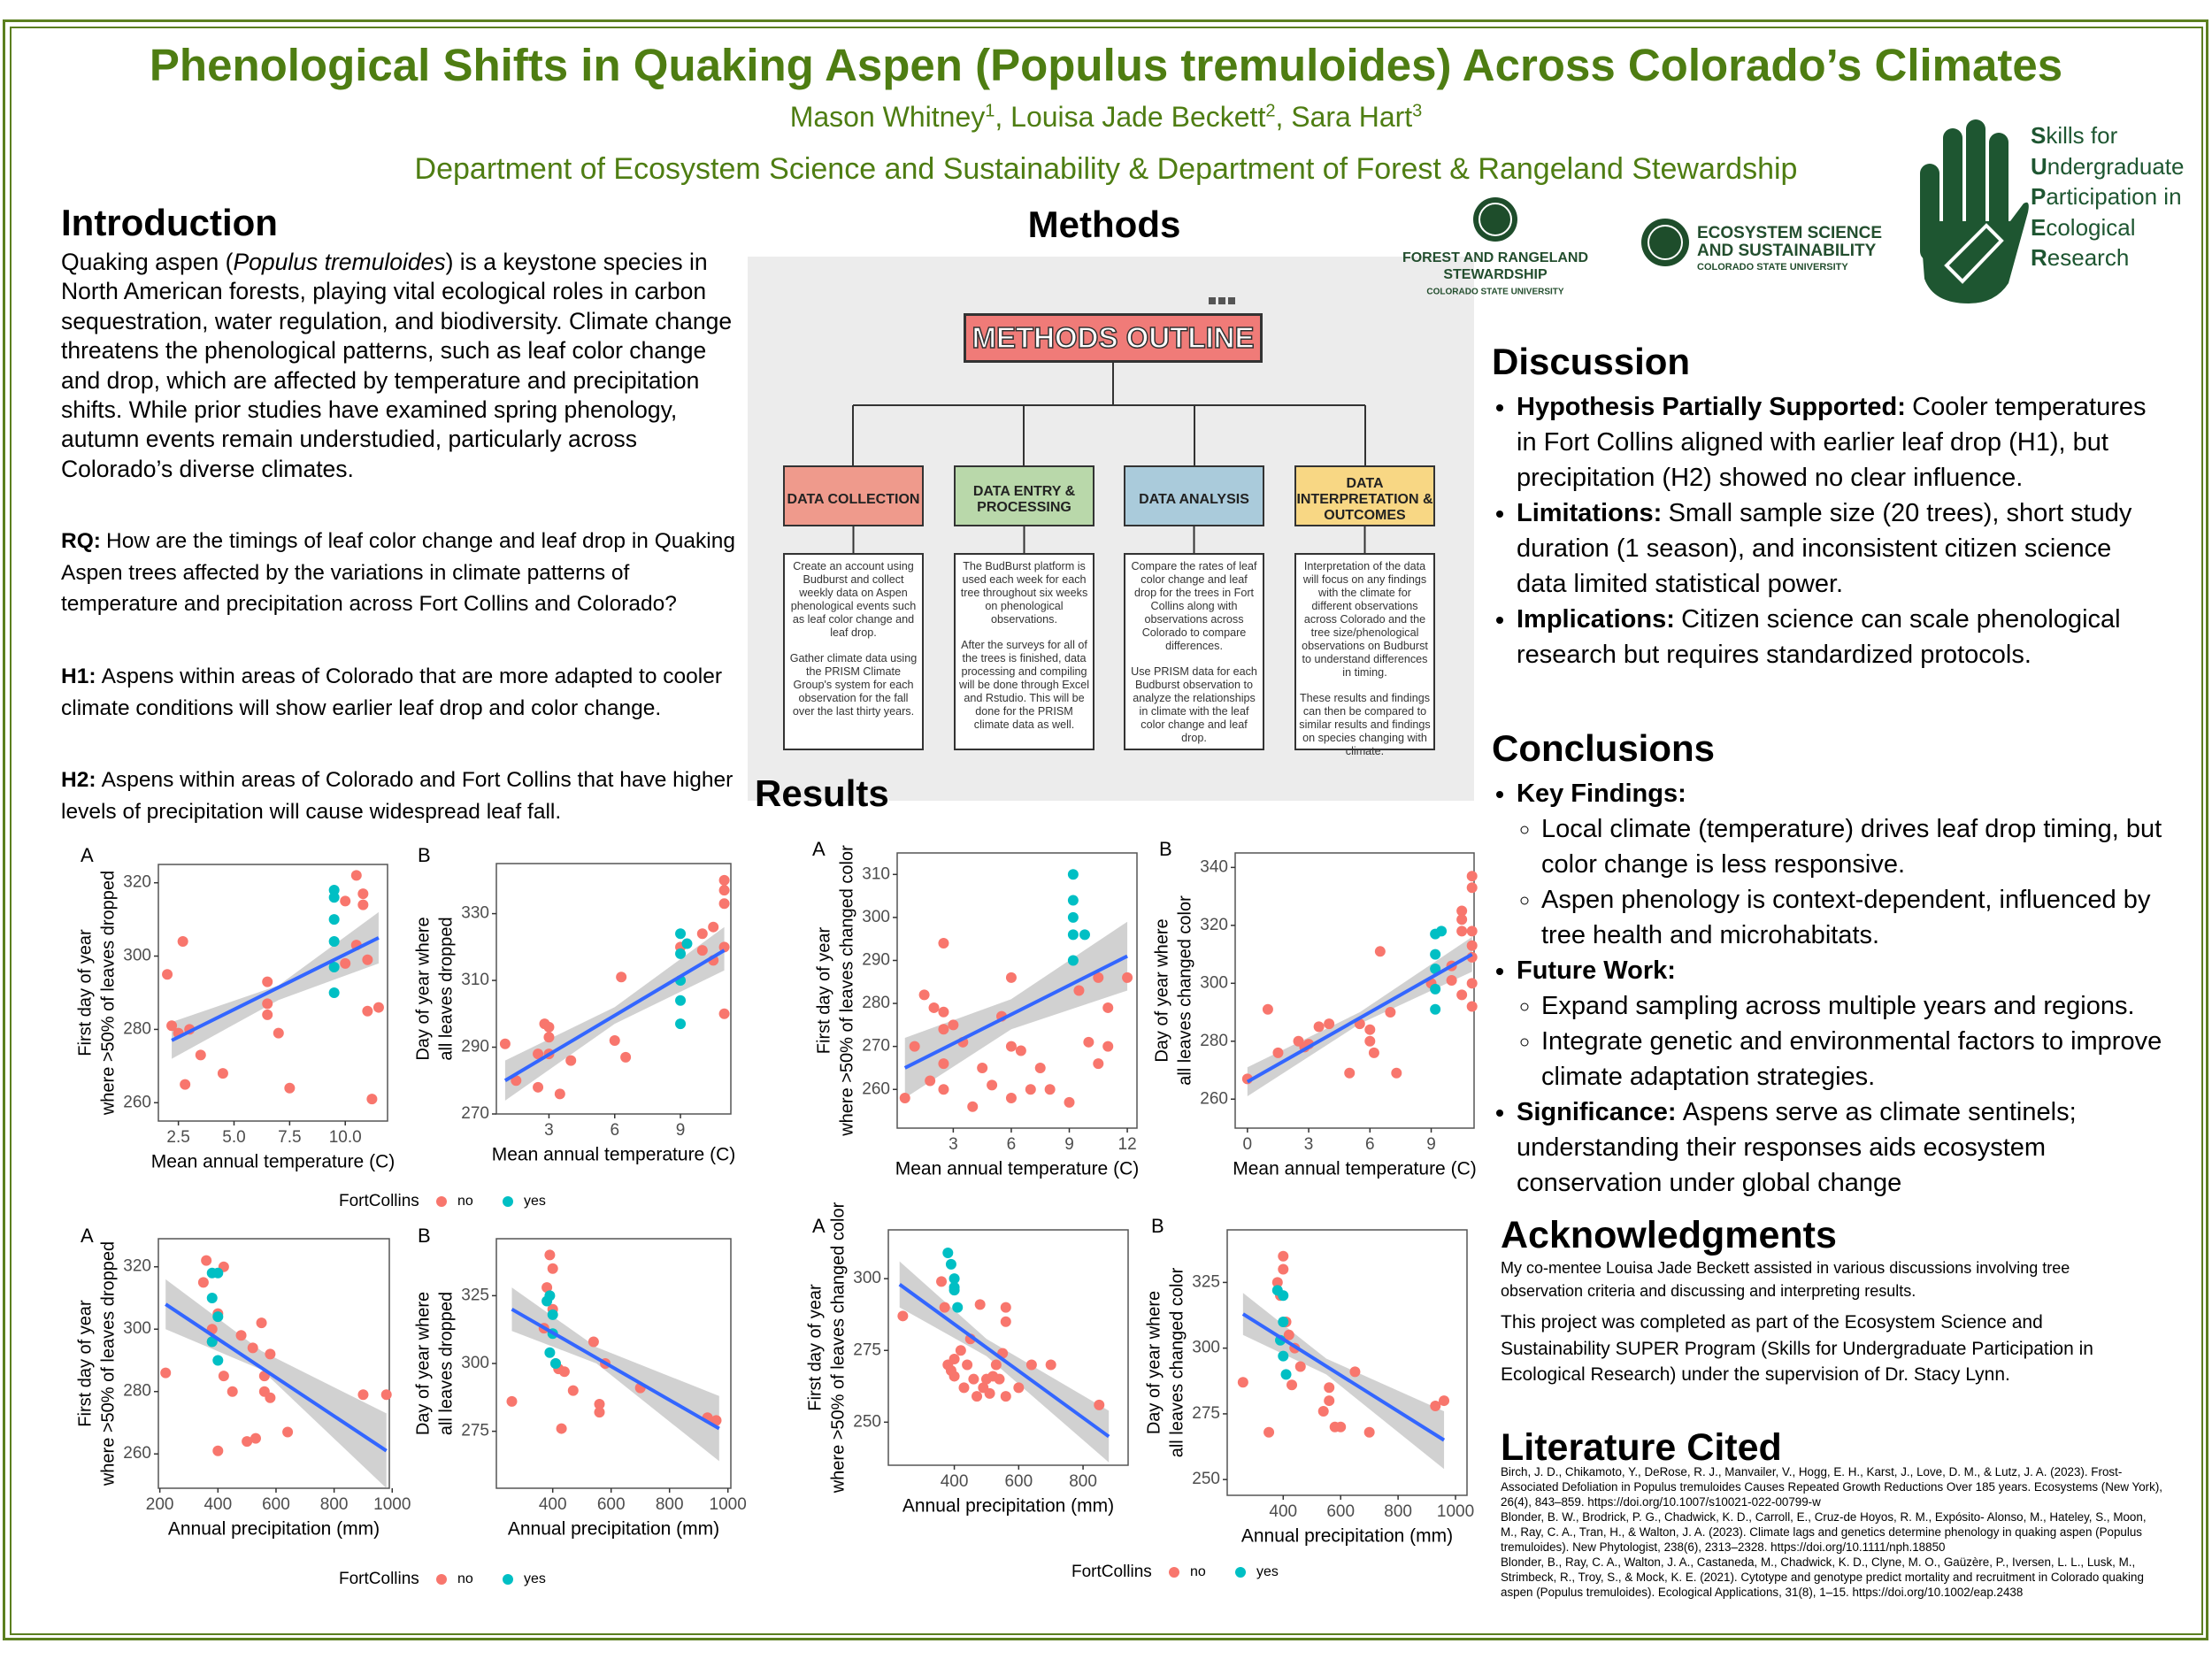 Image resolution: width=2212 pixels, height=1659 pixels. Describe the element at coordinates (1431, 1145) in the screenshot. I see `x-tick-label: 9` at that location.